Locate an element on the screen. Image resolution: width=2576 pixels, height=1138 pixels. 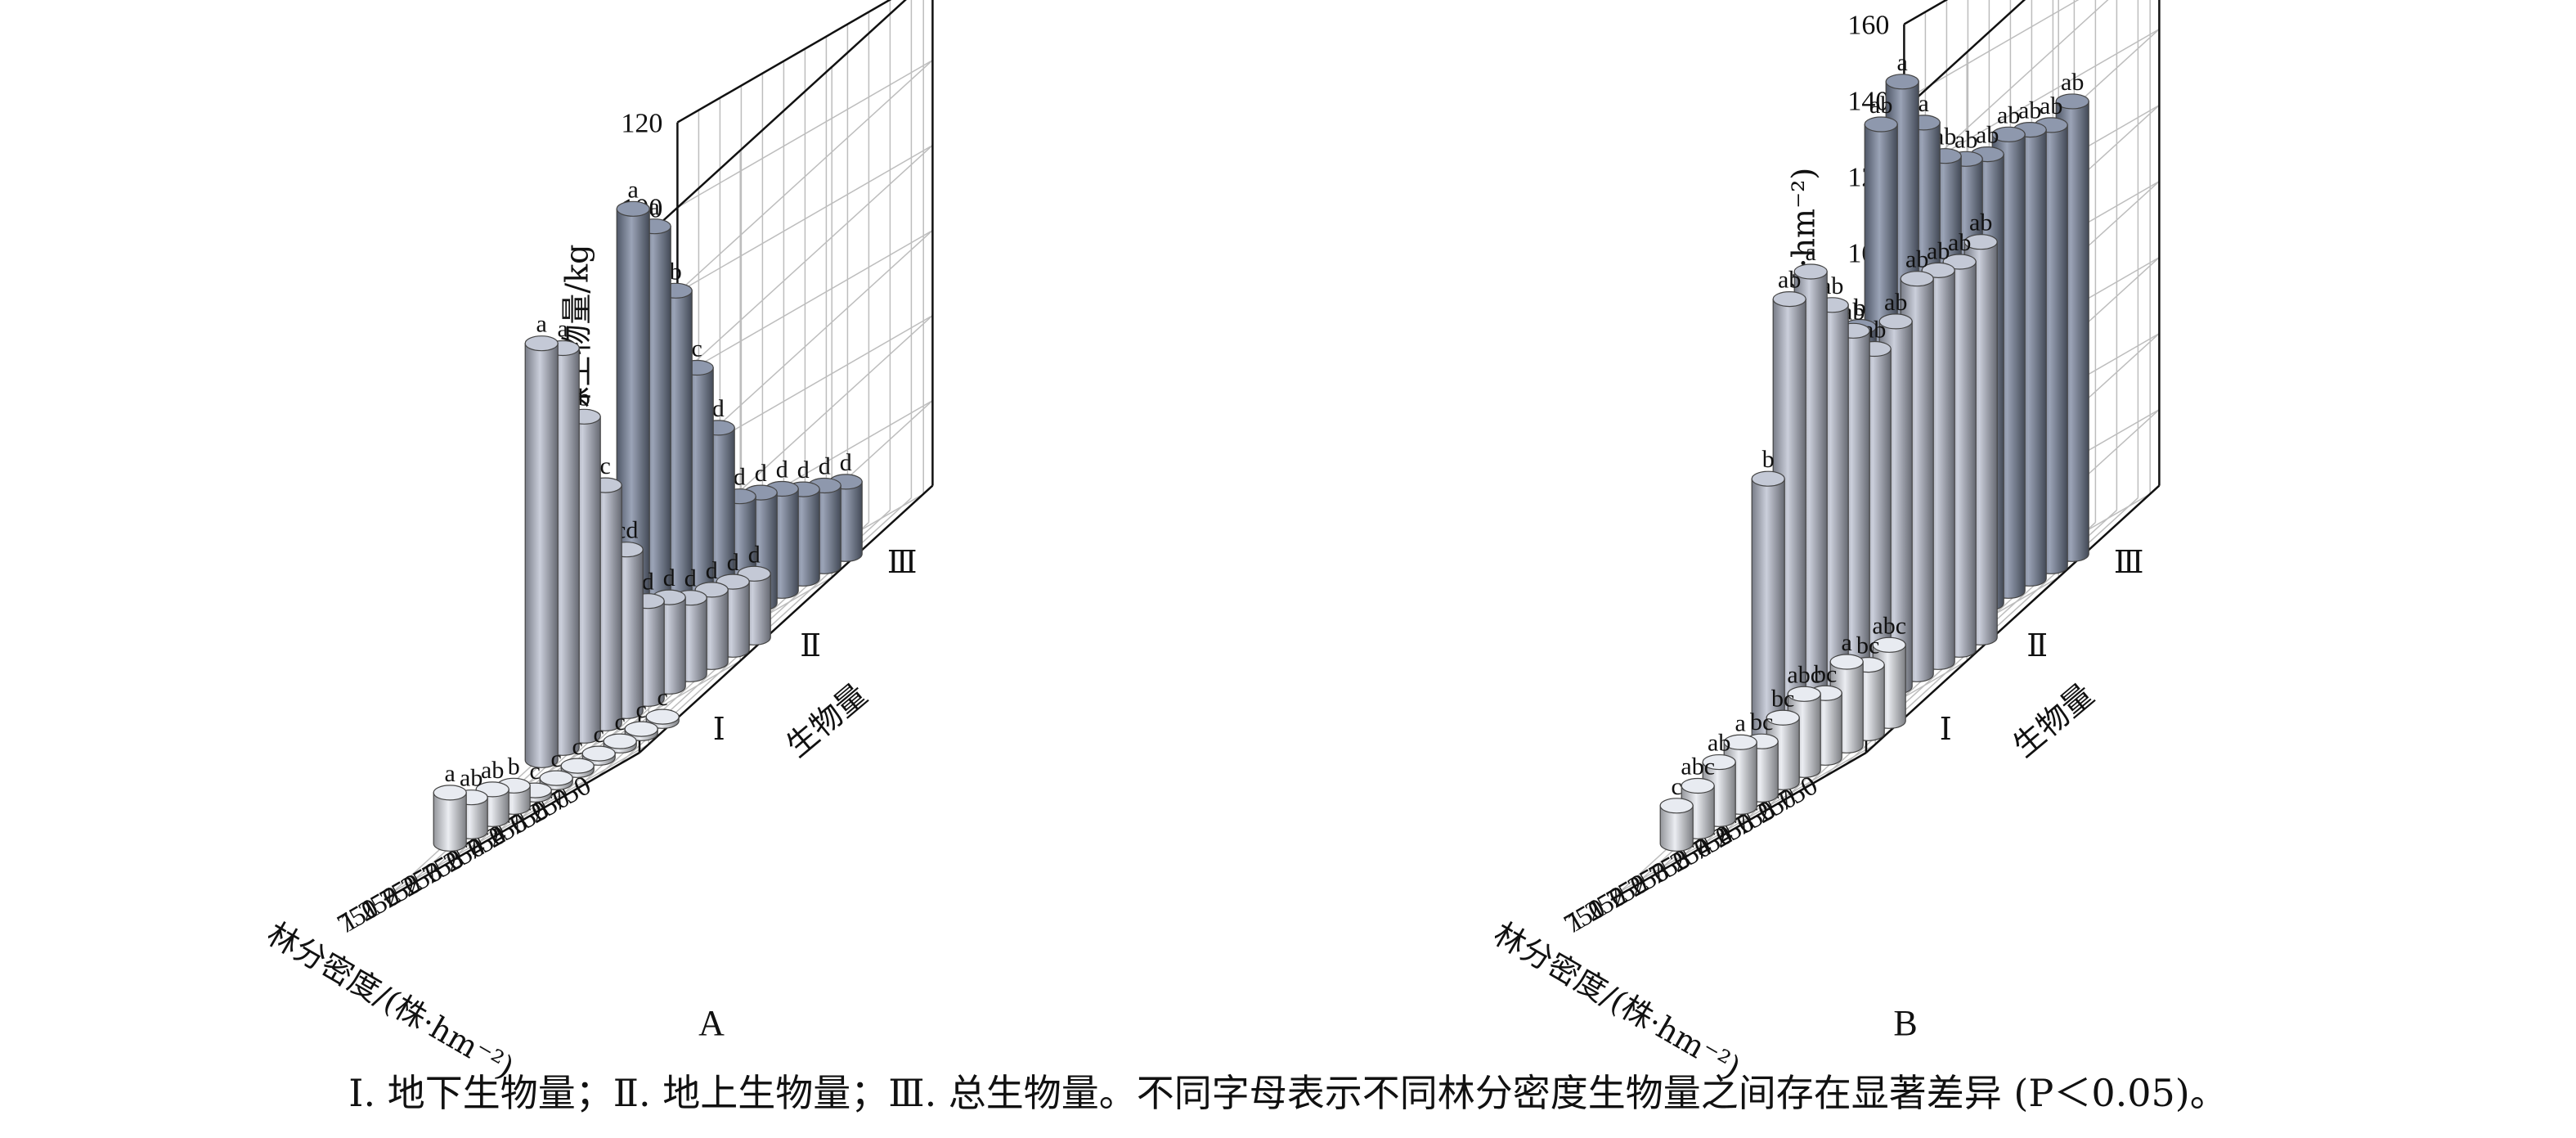
panel-label: A is located at coordinates (712, 1023).